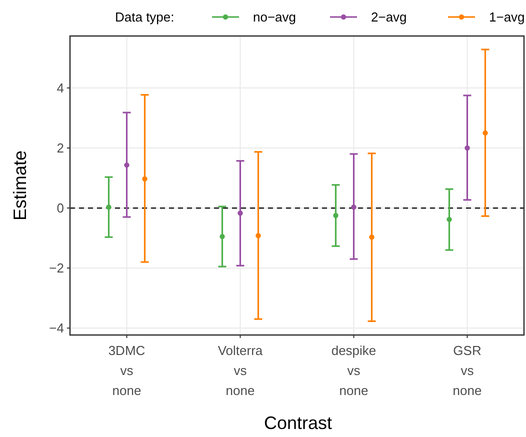 This screenshot has height=437, width=526. Describe the element at coordinates (20, 185) in the screenshot. I see `y-axis-title: Estimate` at that location.